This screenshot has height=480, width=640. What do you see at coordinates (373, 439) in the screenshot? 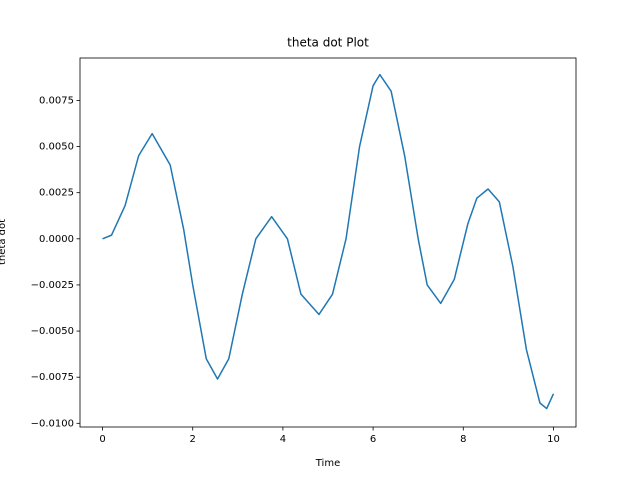
I see `x-tick-label: 6` at bounding box center [373, 439].